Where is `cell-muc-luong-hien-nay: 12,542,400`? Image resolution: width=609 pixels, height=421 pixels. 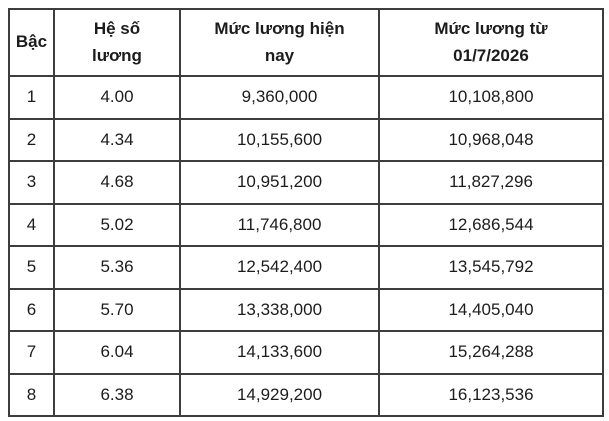
cell-muc-luong-hien-nay: 12,542,400 is located at coordinates (279, 267).